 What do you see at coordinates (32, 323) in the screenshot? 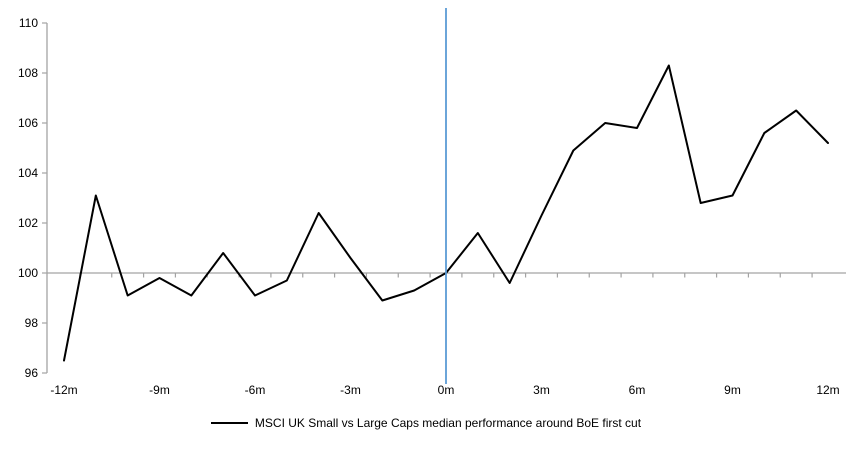
I see `y-tick-label: 98` at bounding box center [32, 323].